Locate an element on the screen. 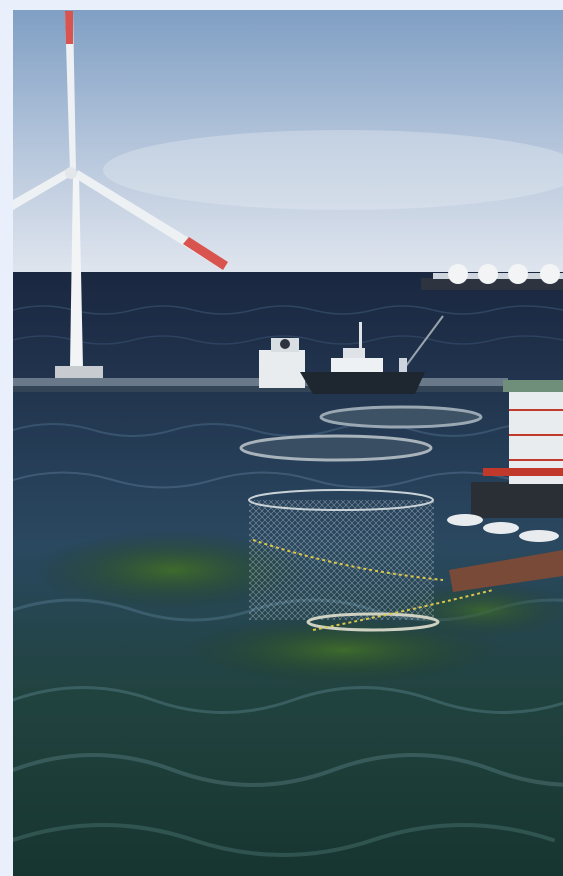 This screenshot has height=876, width=563. circular-fish-pens is located at coordinates (361, 433).